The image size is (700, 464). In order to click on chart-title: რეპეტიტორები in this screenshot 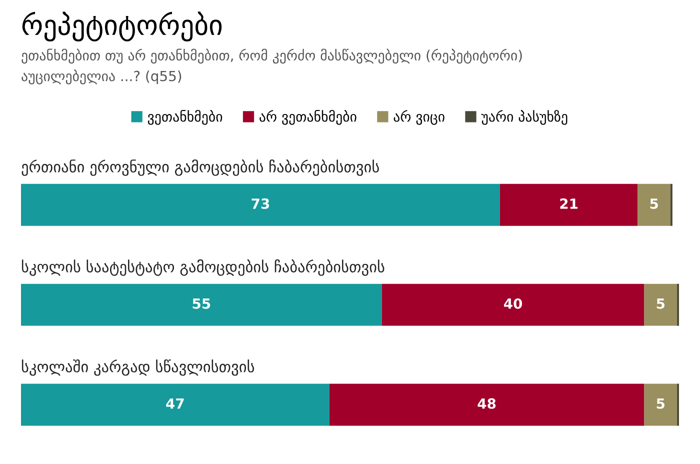, I will do `click(122, 27)`.